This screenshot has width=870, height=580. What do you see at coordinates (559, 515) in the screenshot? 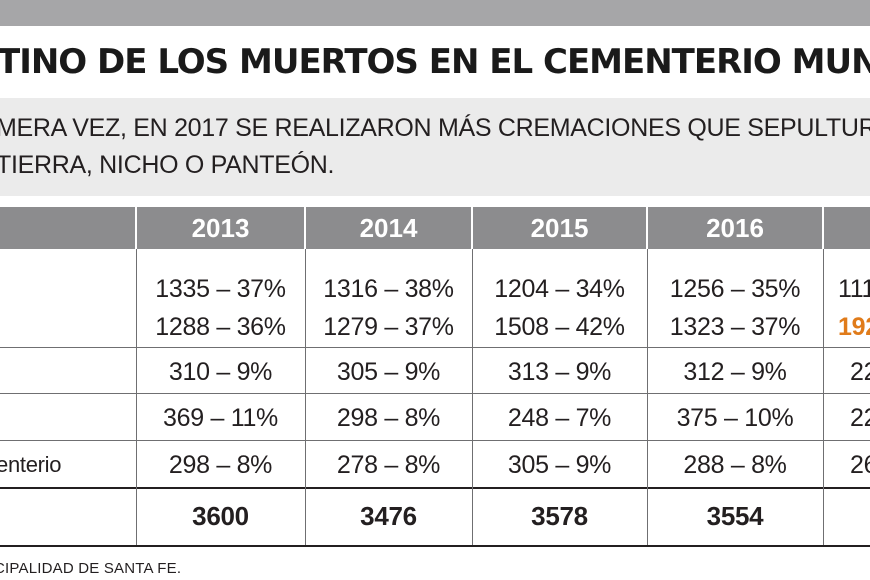
I see `total-2015: 3578` at bounding box center [559, 515].